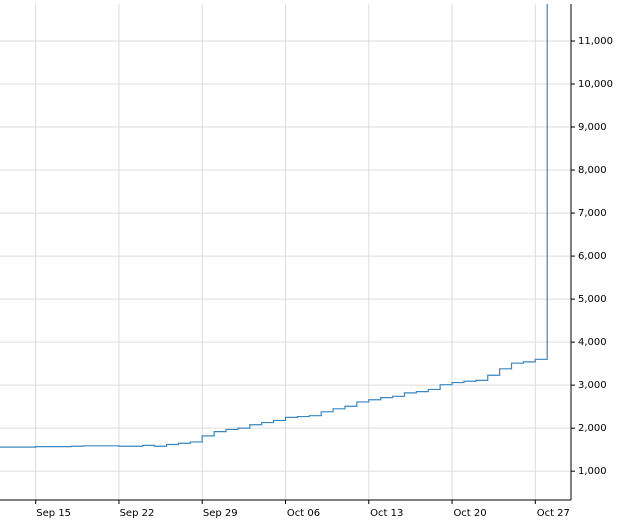 The height and width of the screenshot is (521, 640). Describe the element at coordinates (469, 513) in the screenshot. I see `x-tick-label: Oct 20` at that location.